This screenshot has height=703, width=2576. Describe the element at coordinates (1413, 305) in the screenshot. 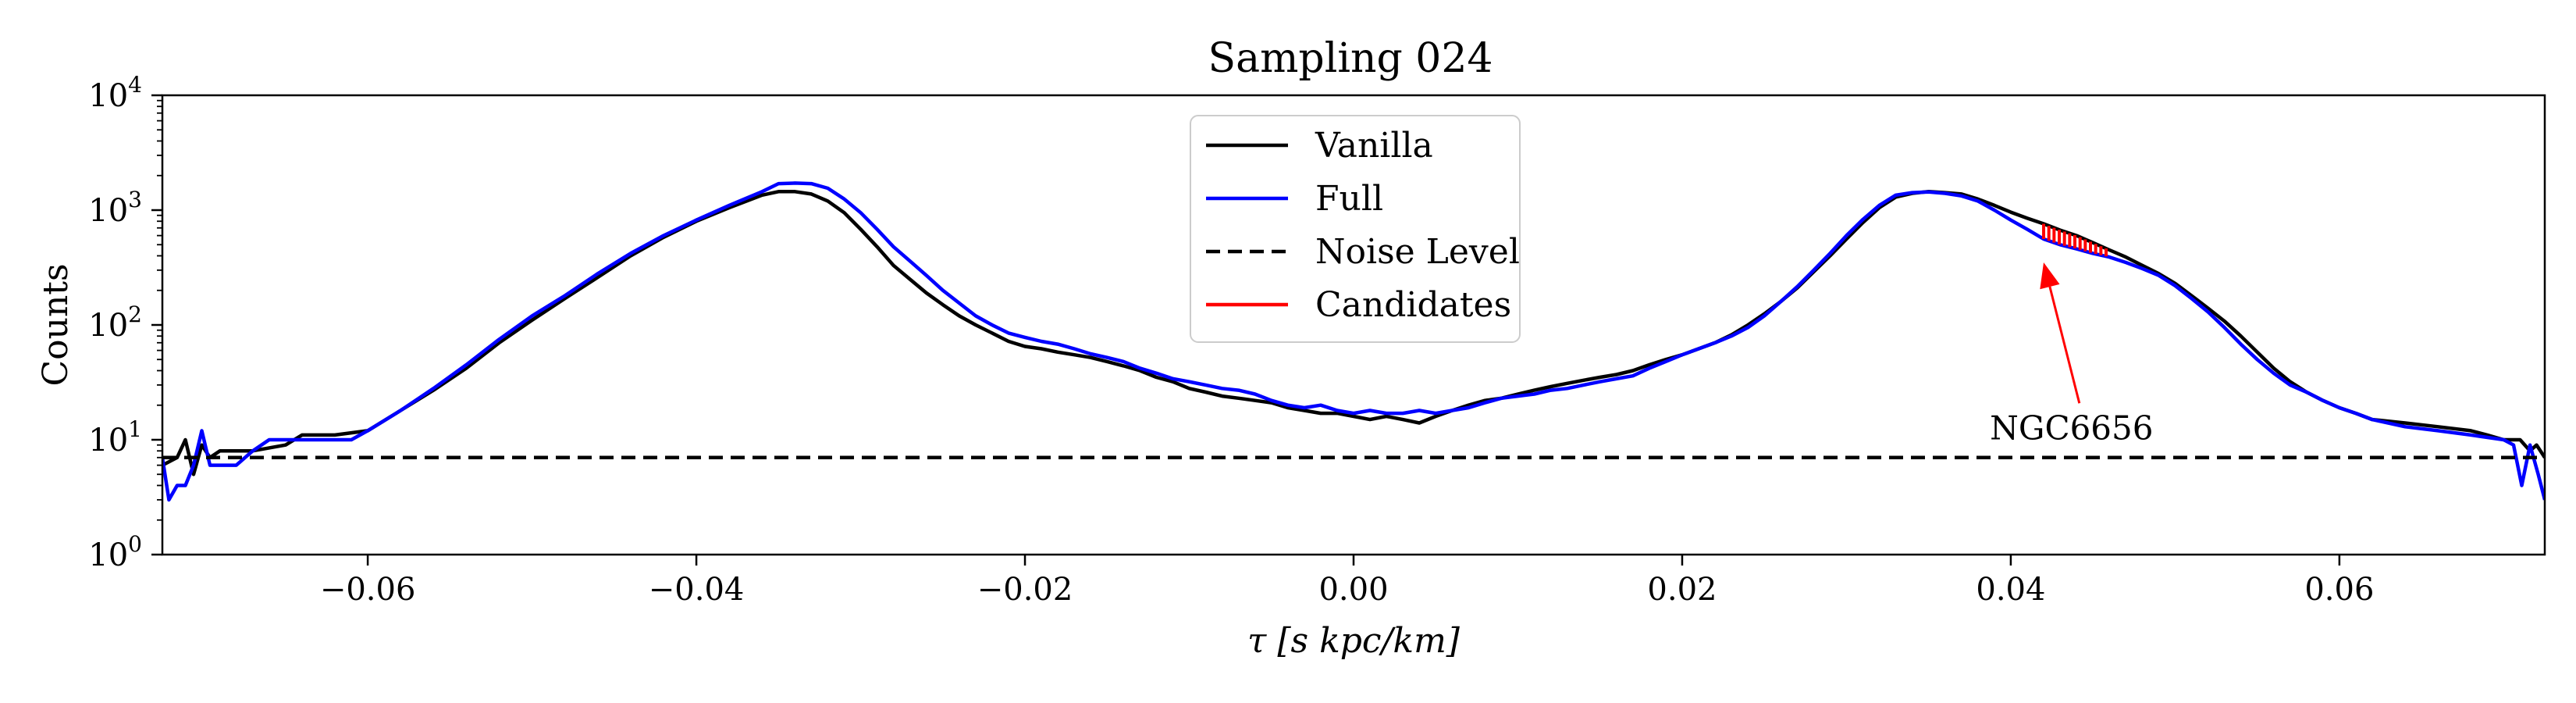

I see `legend-label: Candidates` at that location.